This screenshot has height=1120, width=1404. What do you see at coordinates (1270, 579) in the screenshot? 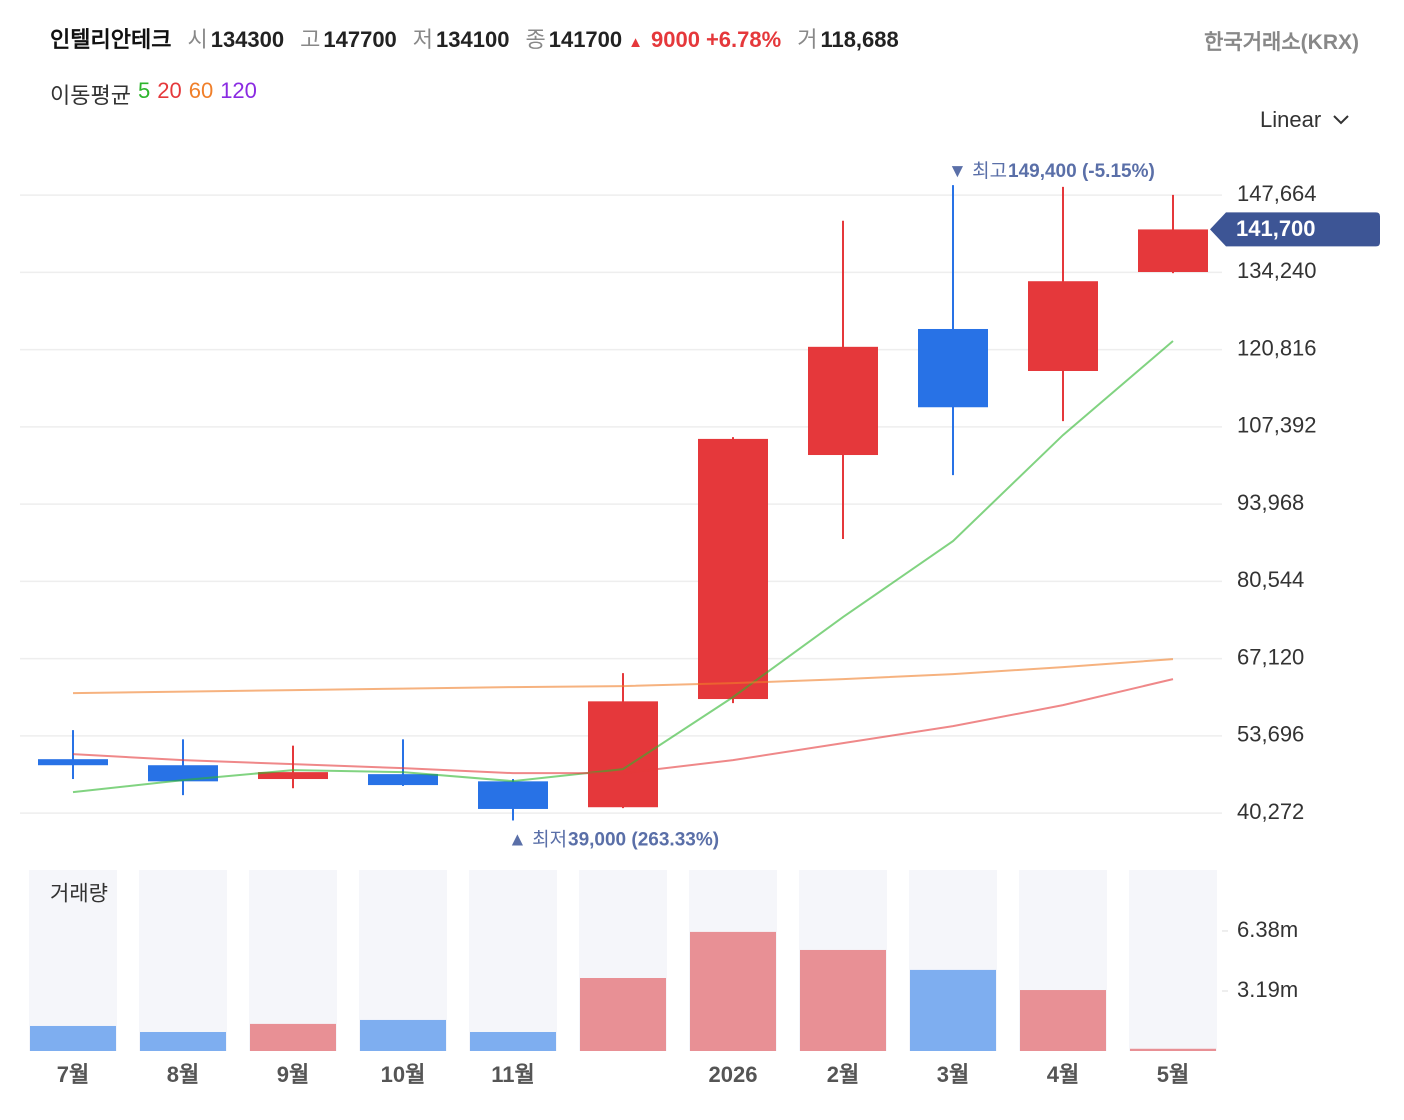
I see `y-tick-label: 80,544` at bounding box center [1270, 579].